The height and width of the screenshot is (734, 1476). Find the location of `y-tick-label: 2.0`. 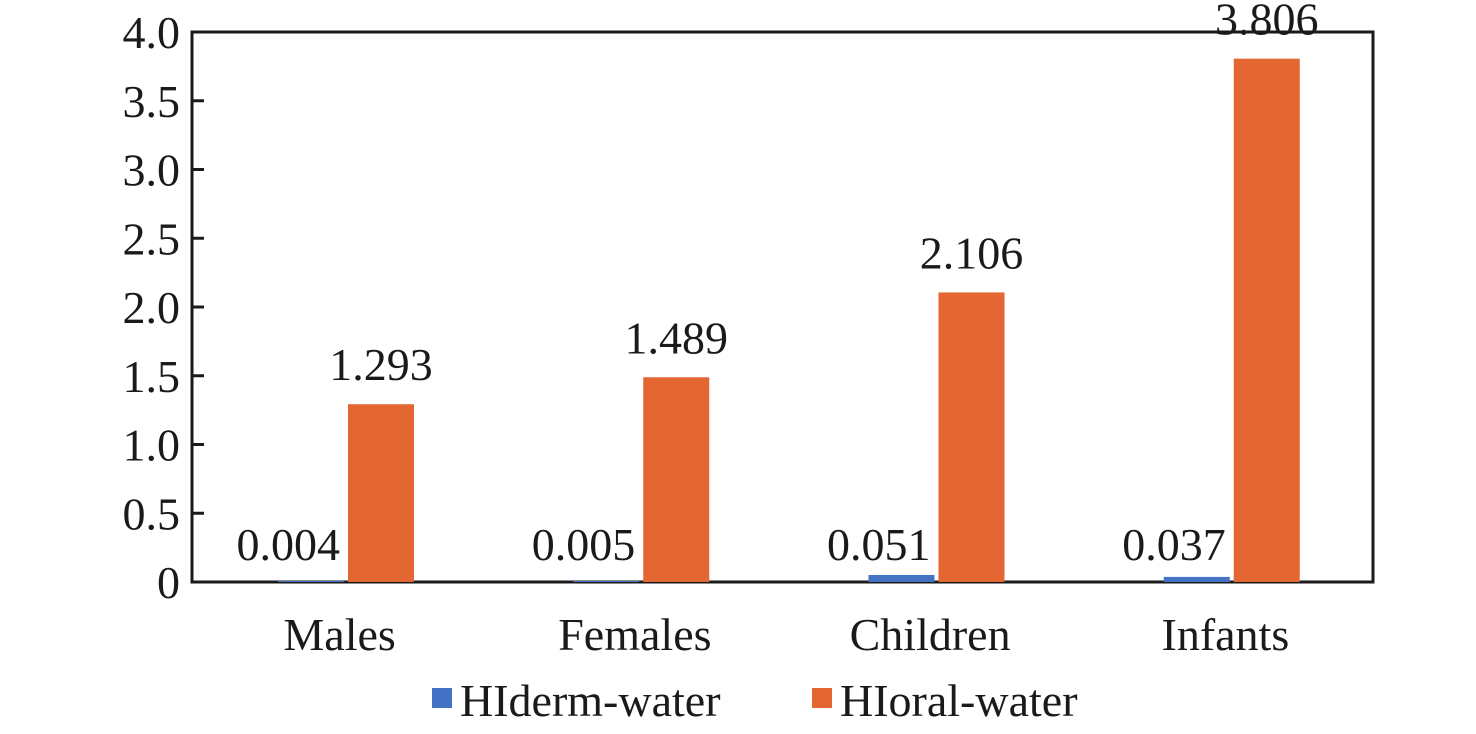

y-tick-label: 2.0 is located at coordinates (152, 307).